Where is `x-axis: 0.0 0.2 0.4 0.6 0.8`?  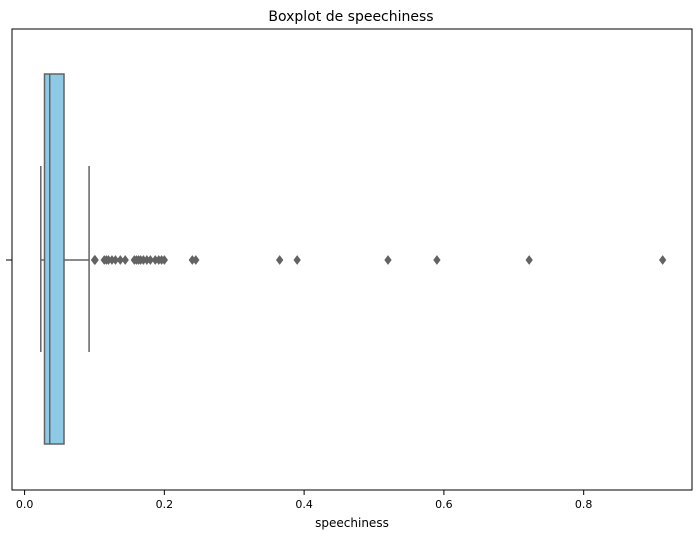 x-axis: 0.0 0.2 0.4 0.6 0.8 is located at coordinates (304, 500).